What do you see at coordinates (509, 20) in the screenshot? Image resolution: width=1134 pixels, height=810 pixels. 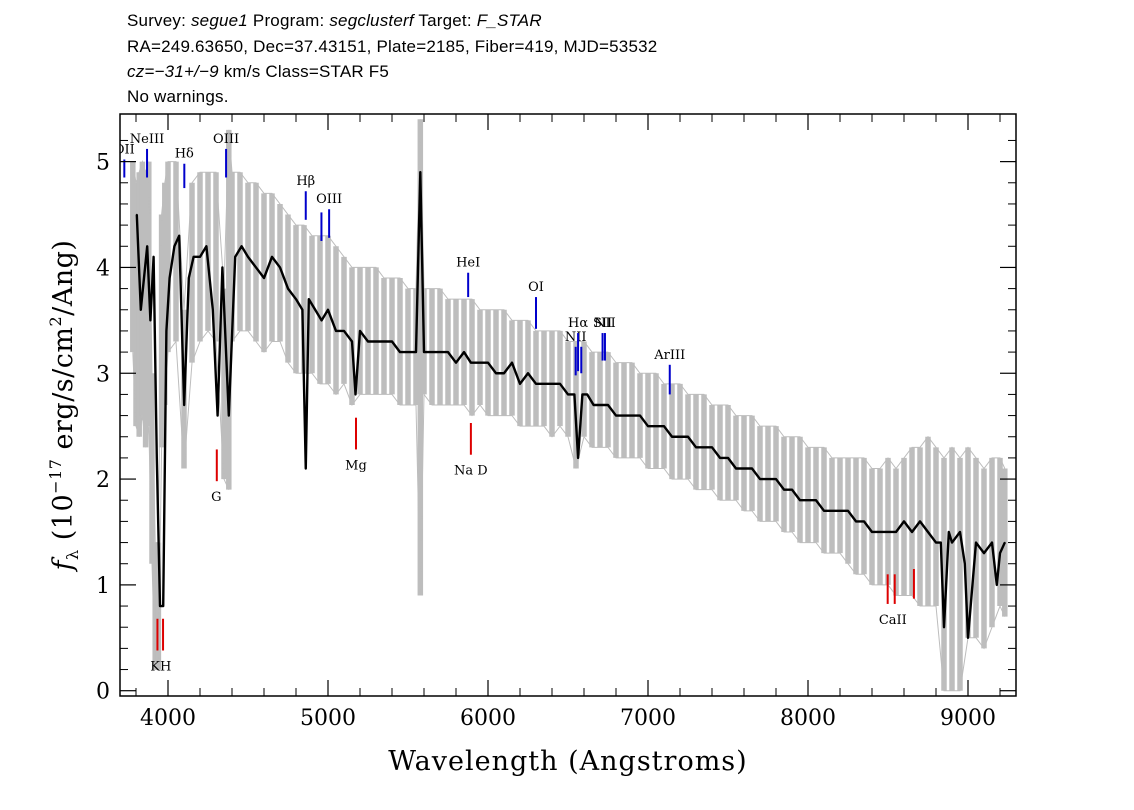 I see `target-value: F_STAR` at bounding box center [509, 20].